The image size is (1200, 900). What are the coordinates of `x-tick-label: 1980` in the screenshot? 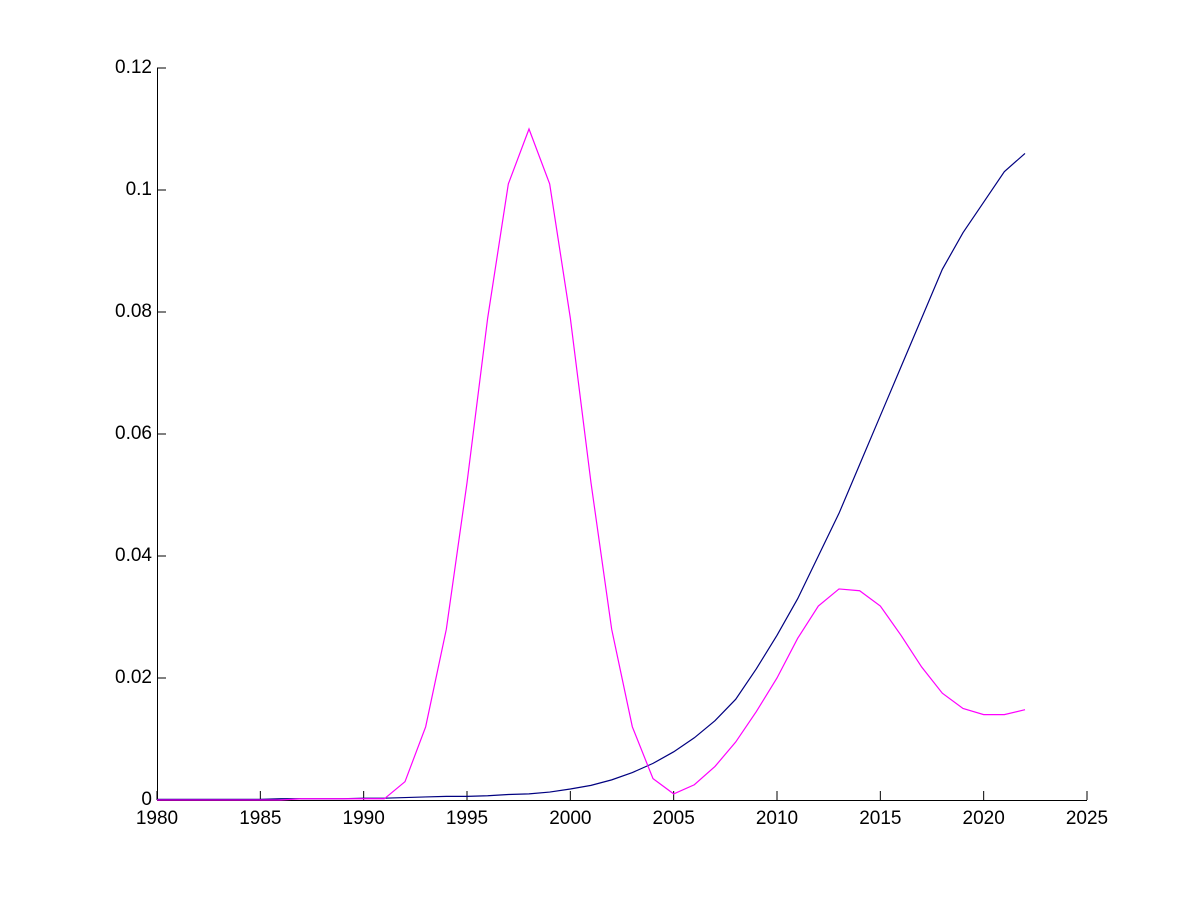 It's located at (157, 818).